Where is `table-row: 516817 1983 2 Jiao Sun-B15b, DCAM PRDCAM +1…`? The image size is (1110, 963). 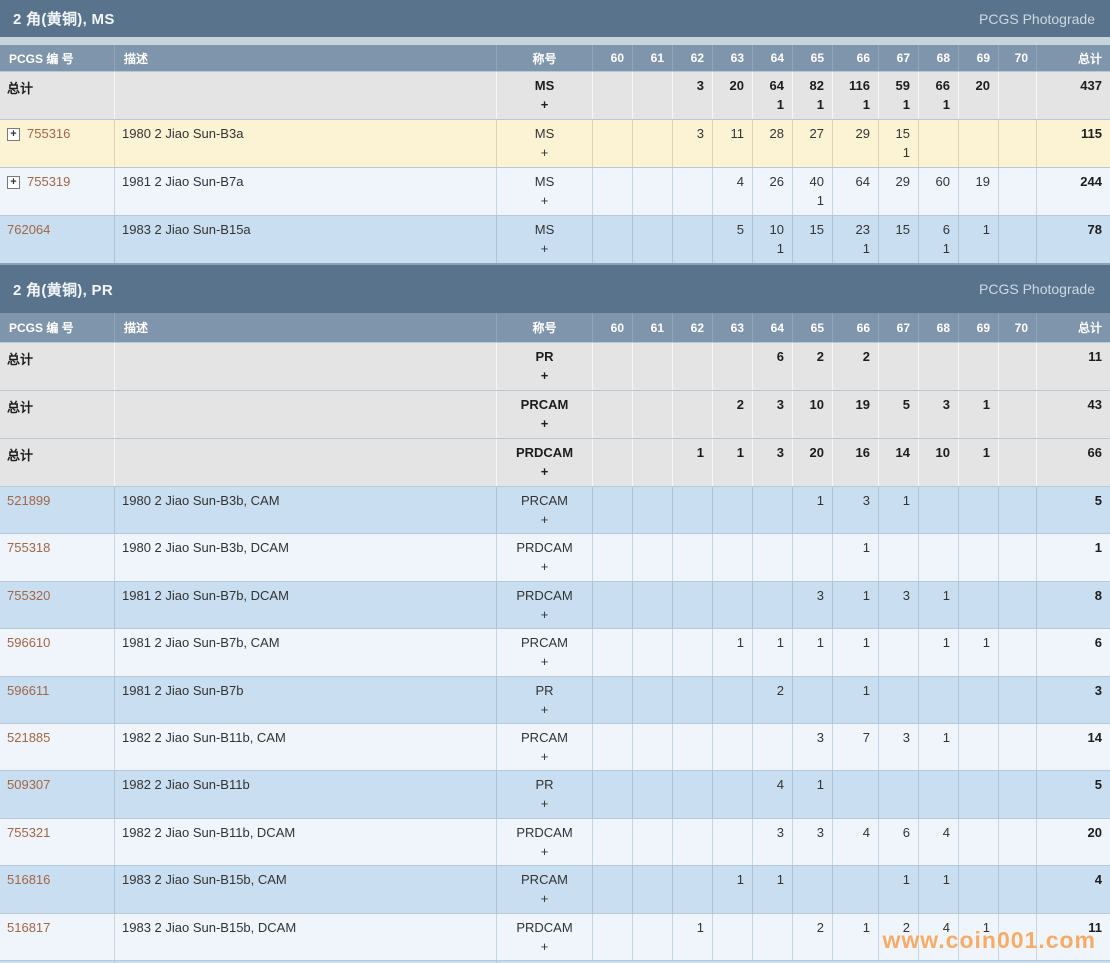
table-row: 516817 1983 2 Jiao Sun-B15b, DCAM PRDCAM +1… is located at coordinates (555, 936).